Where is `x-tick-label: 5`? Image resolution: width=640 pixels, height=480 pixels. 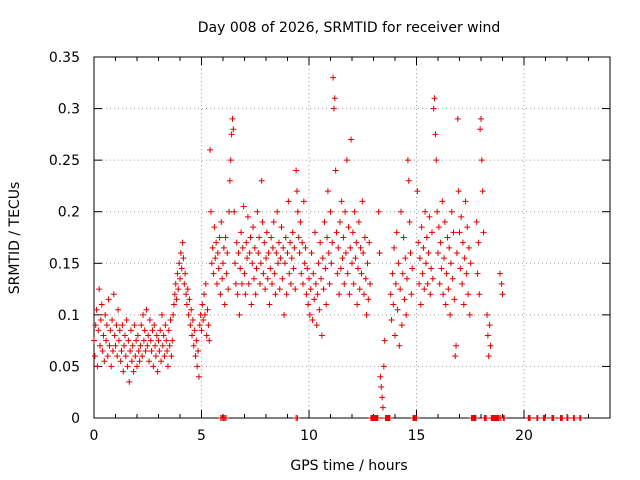
x-tick-label: 5 is located at coordinates (201, 436).